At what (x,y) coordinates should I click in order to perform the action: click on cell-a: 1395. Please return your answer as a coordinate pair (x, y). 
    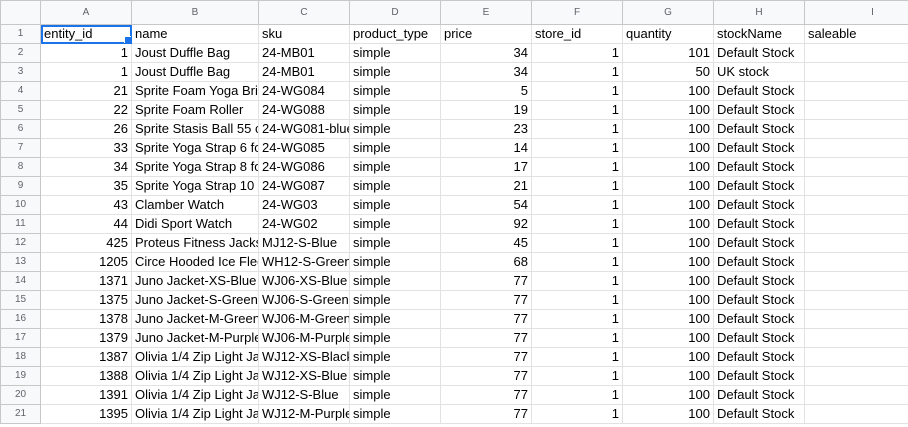
    Looking at the image, I should click on (86, 414).